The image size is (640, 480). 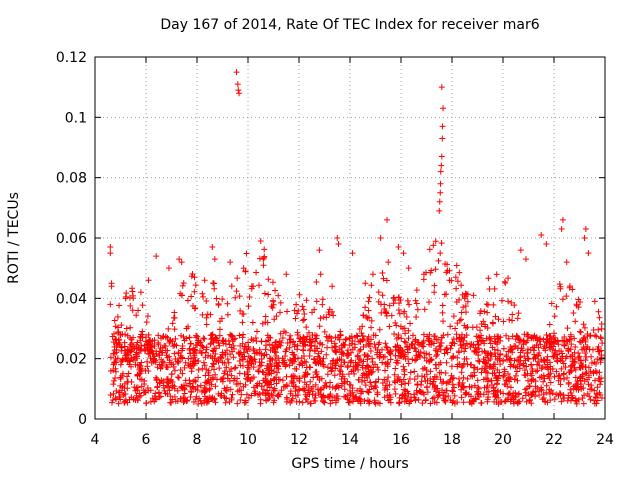 What do you see at coordinates (299, 440) in the screenshot?
I see `x-tick-label: 12` at bounding box center [299, 440].